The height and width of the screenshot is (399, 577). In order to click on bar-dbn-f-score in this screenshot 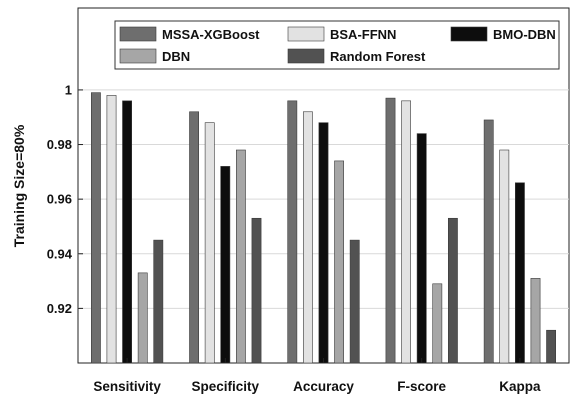, I will do `click(437, 323)`.